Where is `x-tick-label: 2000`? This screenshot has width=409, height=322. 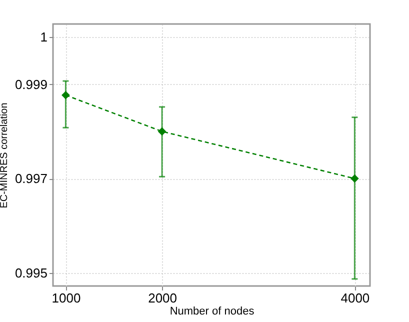 x-tick-label: 2000 is located at coordinates (162, 298).